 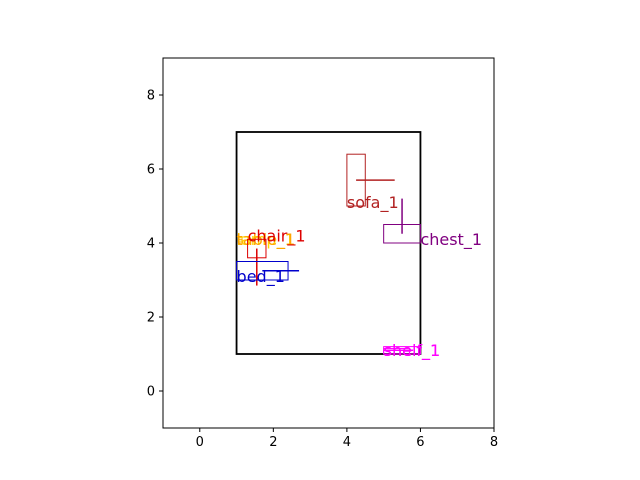 I want to click on object-label: sofa_1, so click(x=373, y=203).